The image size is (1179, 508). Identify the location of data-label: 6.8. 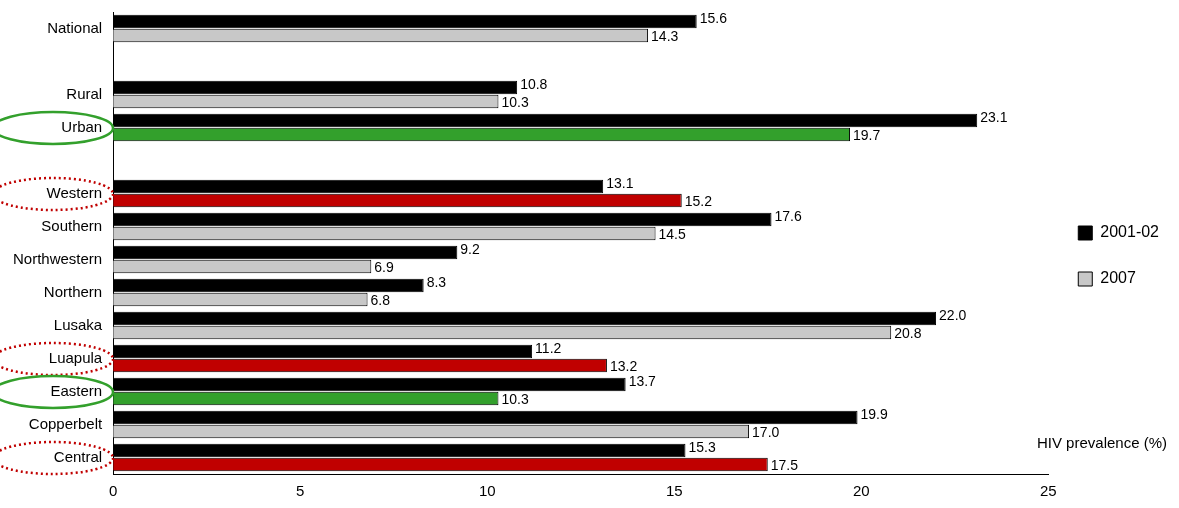
(380, 300).